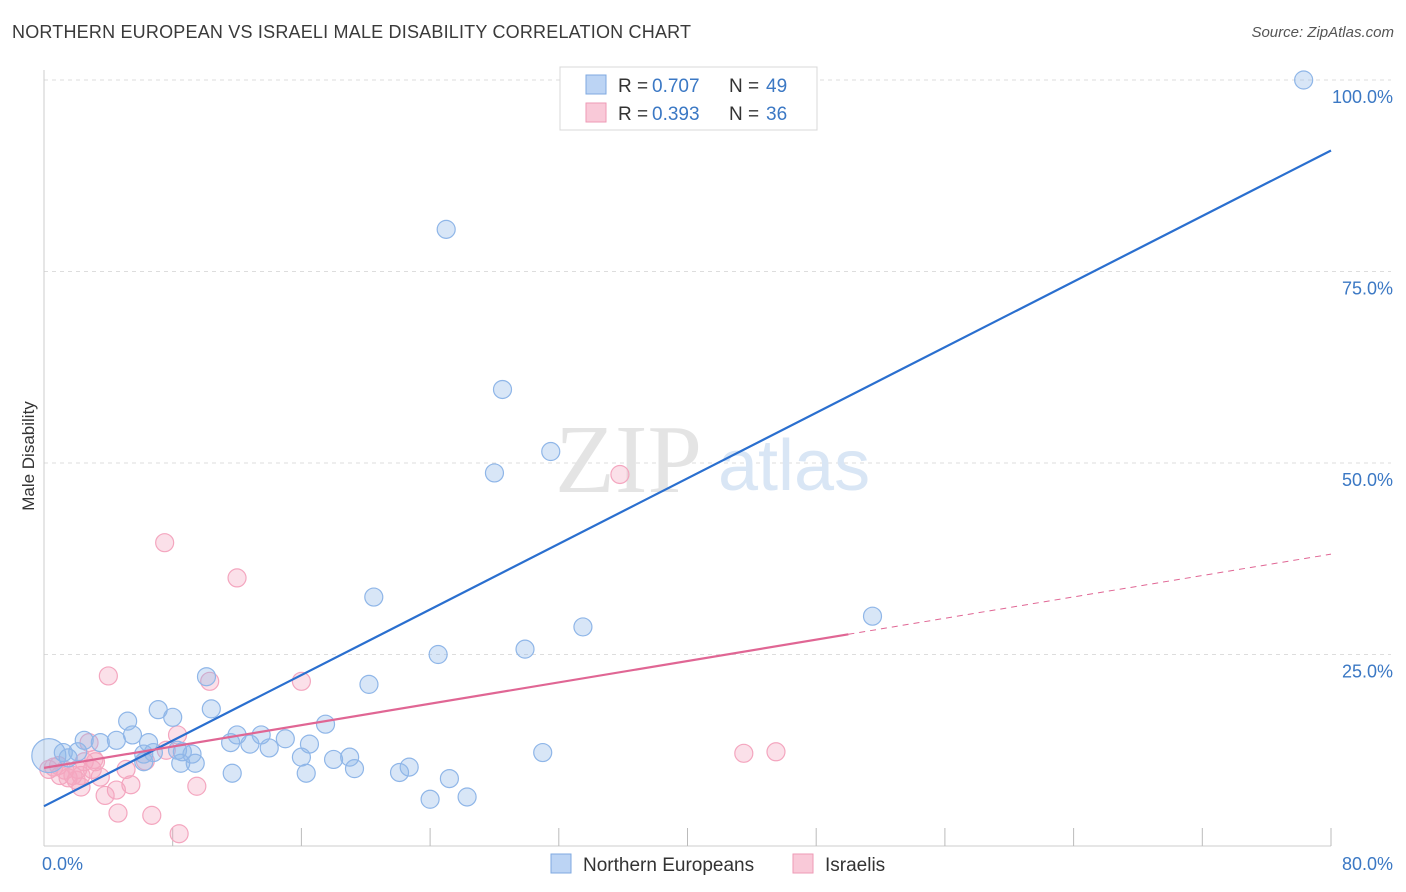 This screenshot has width=1406, height=892. Describe the element at coordinates (596, 112) in the screenshot. I see `legend-swatch-pink` at that location.